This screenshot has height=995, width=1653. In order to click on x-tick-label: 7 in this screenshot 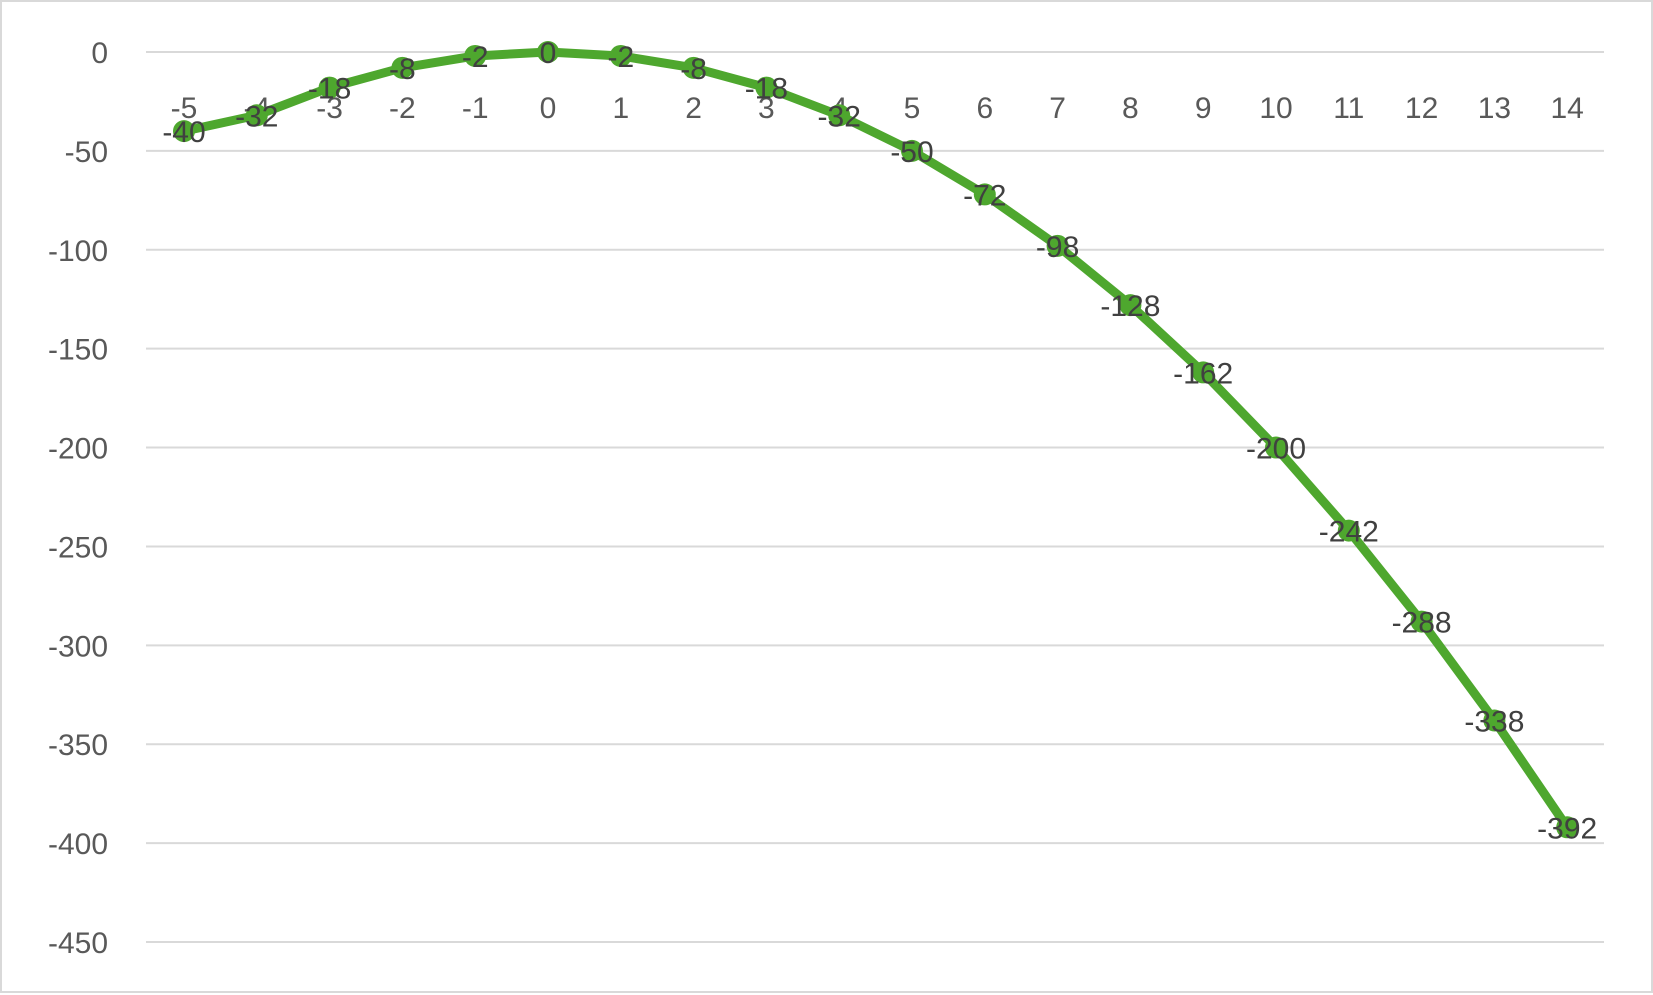, I will do `click(1057, 108)`.